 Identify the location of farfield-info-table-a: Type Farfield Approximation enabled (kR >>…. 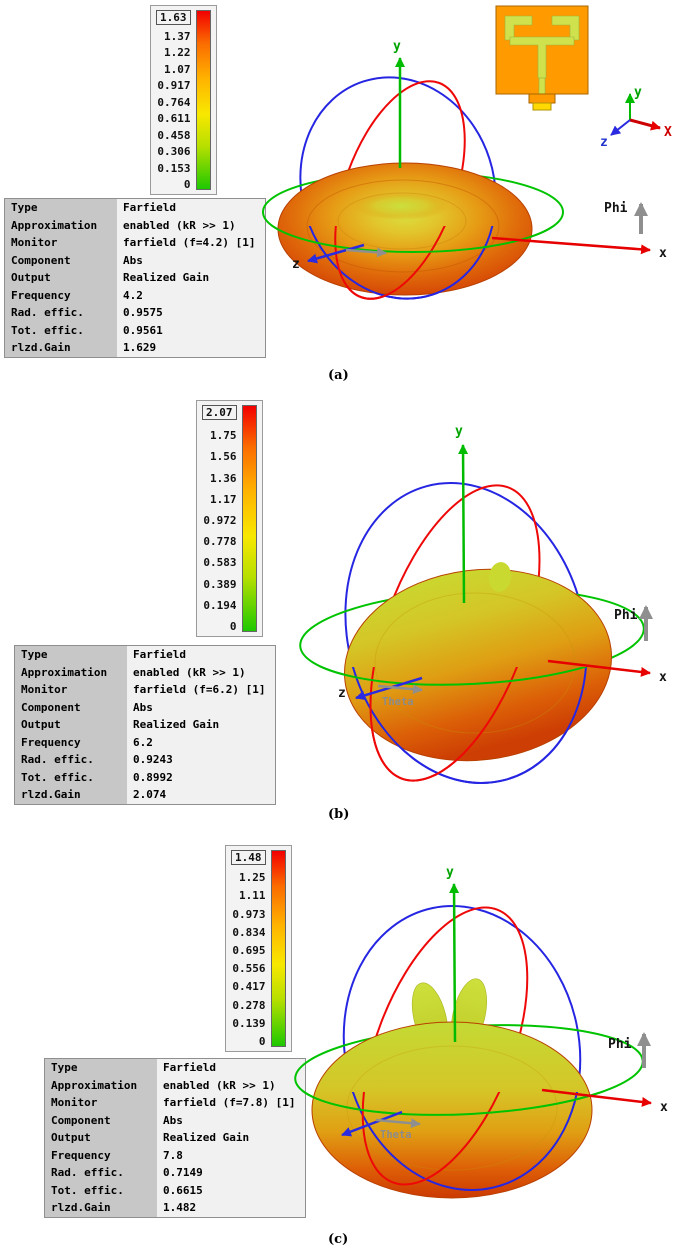
(135, 278).